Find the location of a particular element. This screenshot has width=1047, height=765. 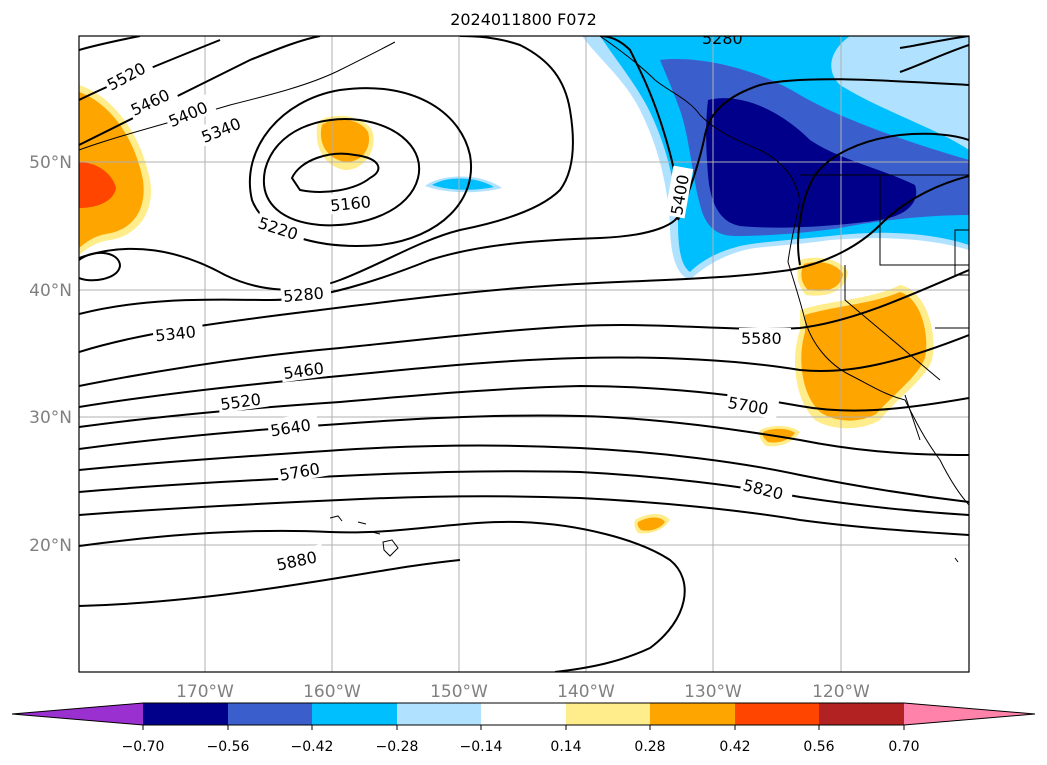

colorbar-extend-low is located at coordinates (77, 714).